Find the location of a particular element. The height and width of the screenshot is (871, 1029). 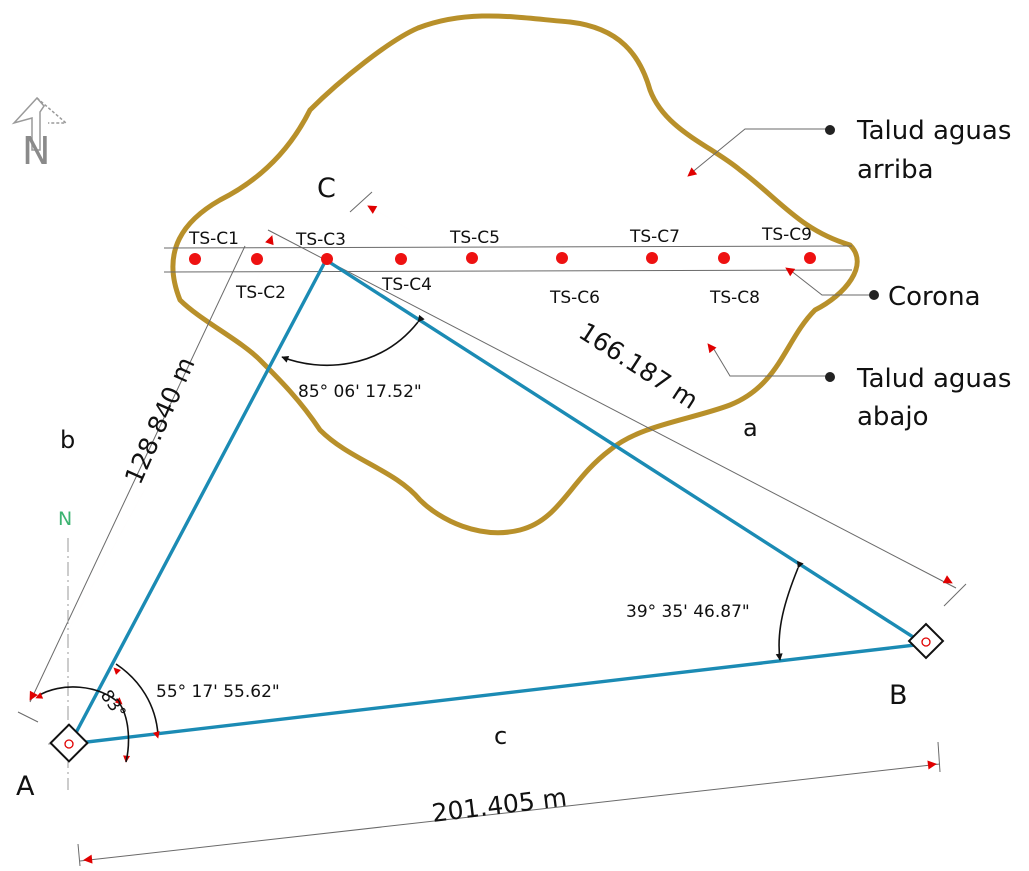

north-line-letter: N is located at coordinates (65, 519).